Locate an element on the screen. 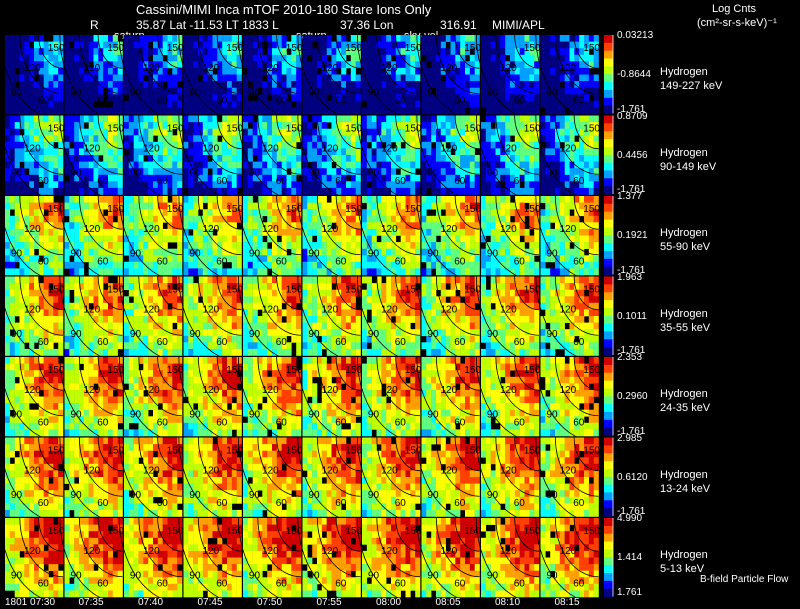 Image resolution: width=800 pixels, height=609 pixels. time-tick-label: 07:35 is located at coordinates (91, 602).